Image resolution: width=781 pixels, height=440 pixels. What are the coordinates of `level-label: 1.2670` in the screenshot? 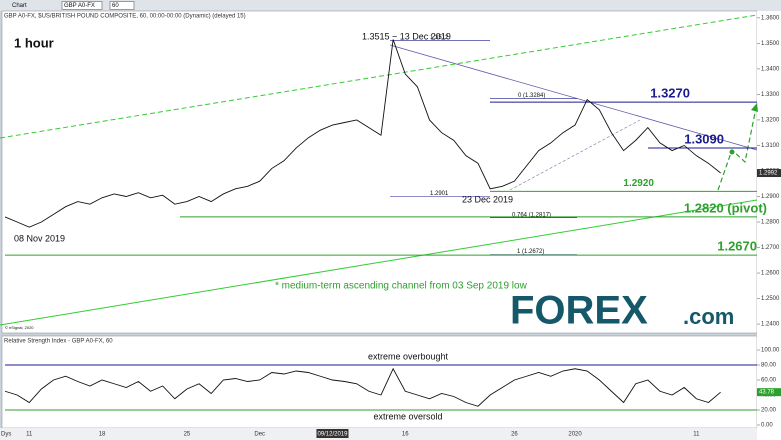 It's located at (737, 246).